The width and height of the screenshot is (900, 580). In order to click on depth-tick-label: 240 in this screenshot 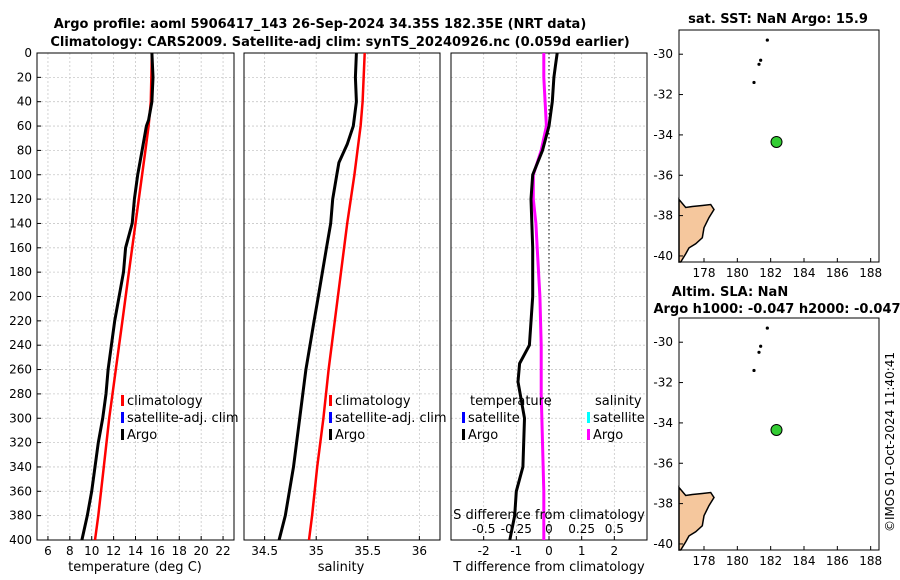, I will do `click(20, 345)`.